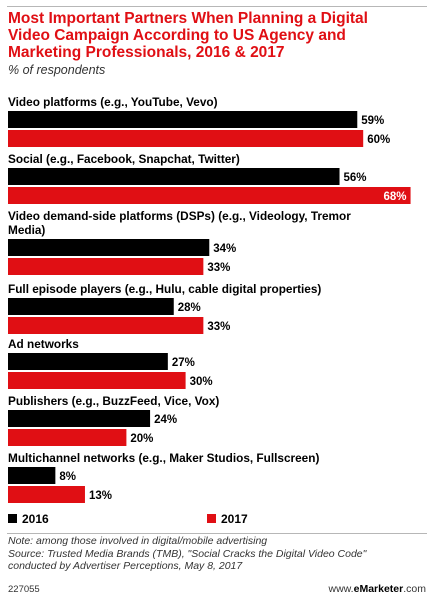  I want to click on source-website: www.eMarketer.com, so click(377, 589).